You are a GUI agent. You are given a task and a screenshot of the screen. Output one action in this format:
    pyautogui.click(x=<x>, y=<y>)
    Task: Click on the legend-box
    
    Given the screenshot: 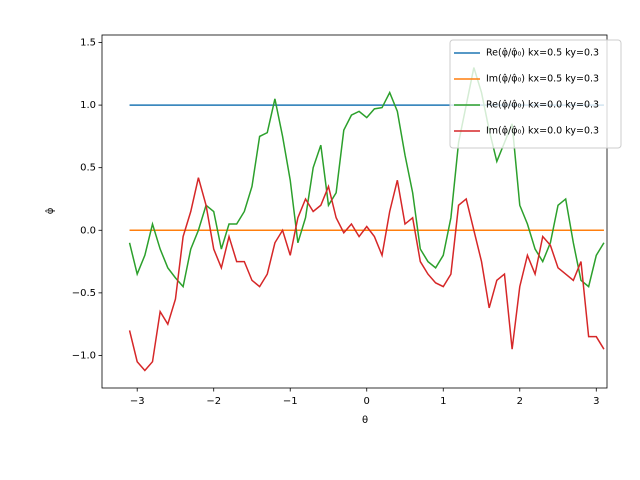 What is the action you would take?
    pyautogui.click(x=535, y=94)
    